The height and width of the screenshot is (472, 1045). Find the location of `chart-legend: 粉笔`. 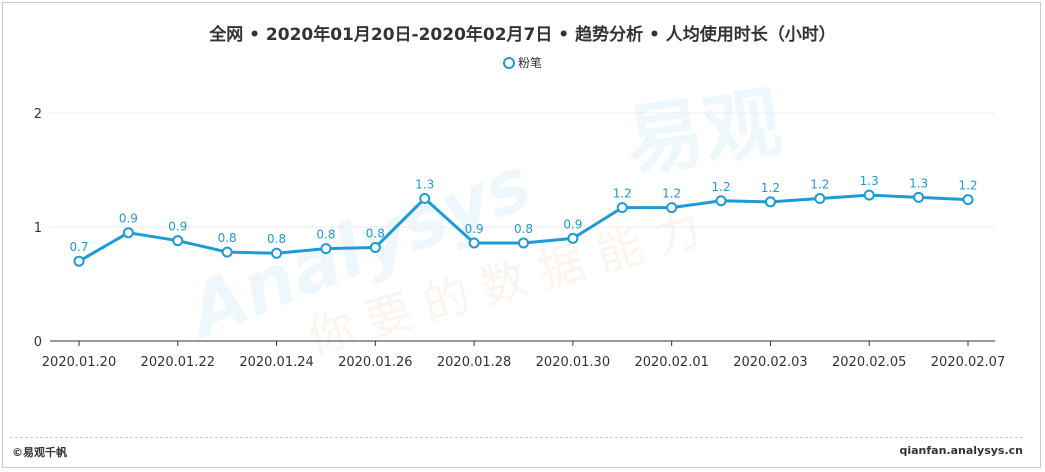

chart-legend: 粉笔 is located at coordinates (522, 62).